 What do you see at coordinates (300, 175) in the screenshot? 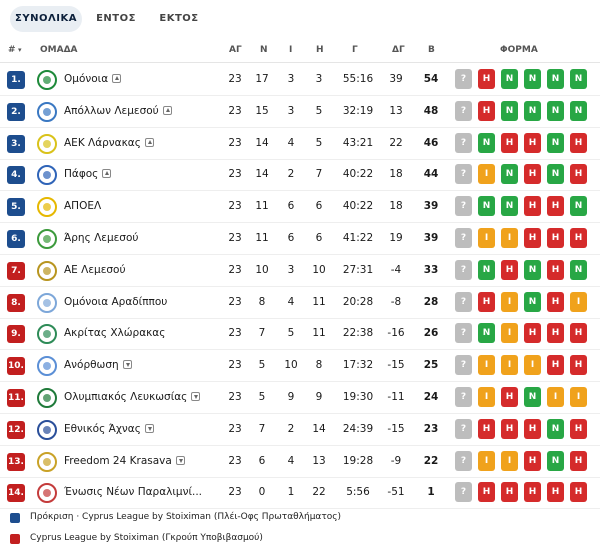
I see `table-row: 4. Πάφος 23 14 2 7 40:22 18 44? Ι Ν Η Ν Η` at bounding box center [300, 175].